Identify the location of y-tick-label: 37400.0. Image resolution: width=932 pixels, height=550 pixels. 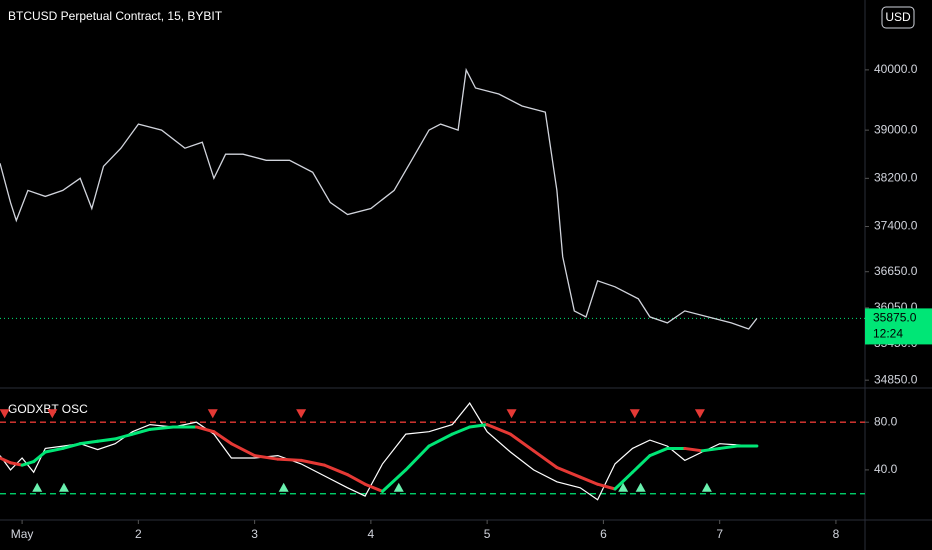
(896, 226).